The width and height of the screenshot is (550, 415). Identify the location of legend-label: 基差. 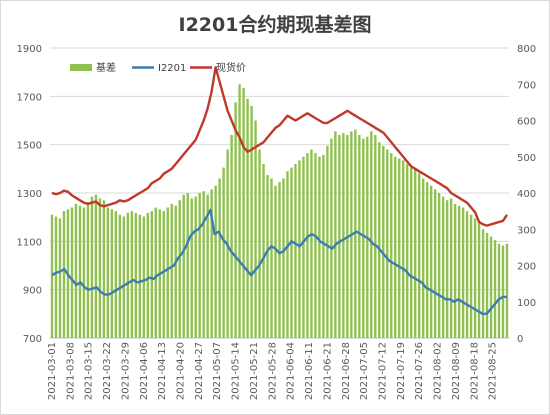
(106, 67).